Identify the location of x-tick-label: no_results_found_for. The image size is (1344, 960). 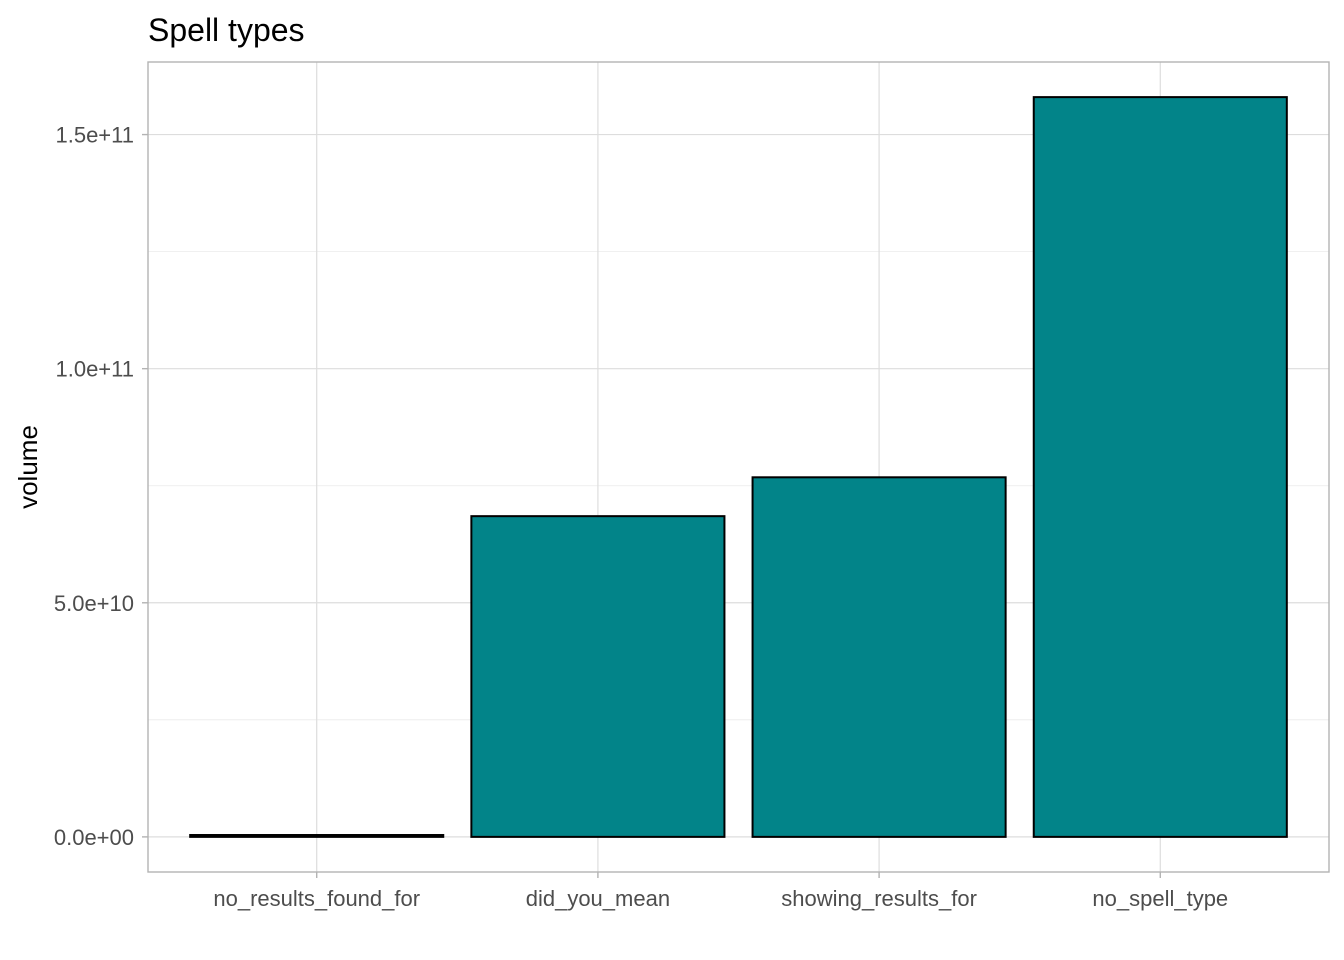
(316, 898).